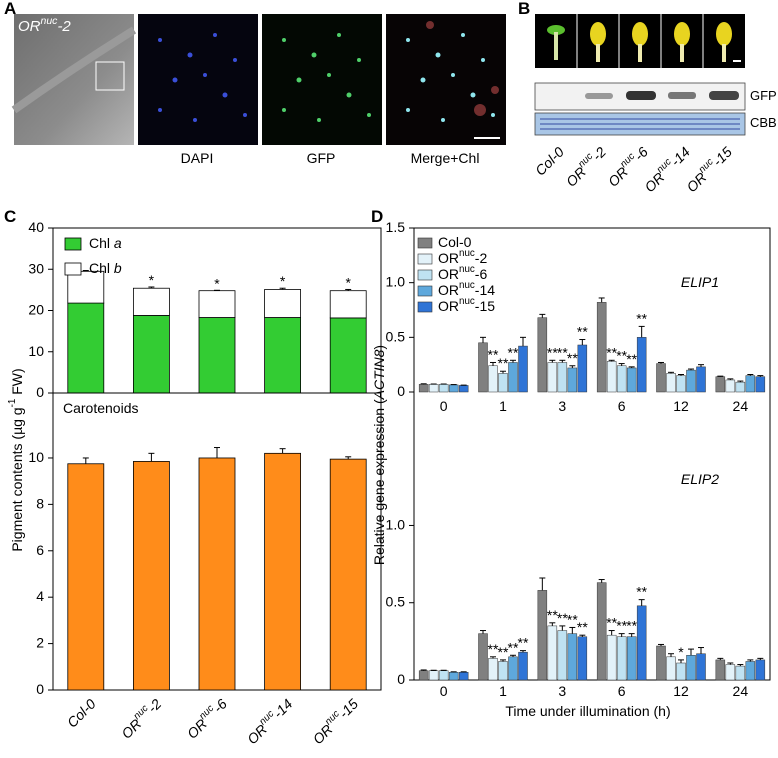 The height and width of the screenshot is (758, 778). I want to click on panel-label: A, so click(10, 9).